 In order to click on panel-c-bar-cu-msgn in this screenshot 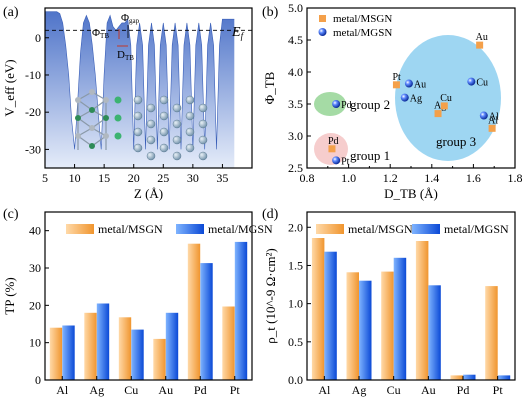, I will do `click(125, 348)`.